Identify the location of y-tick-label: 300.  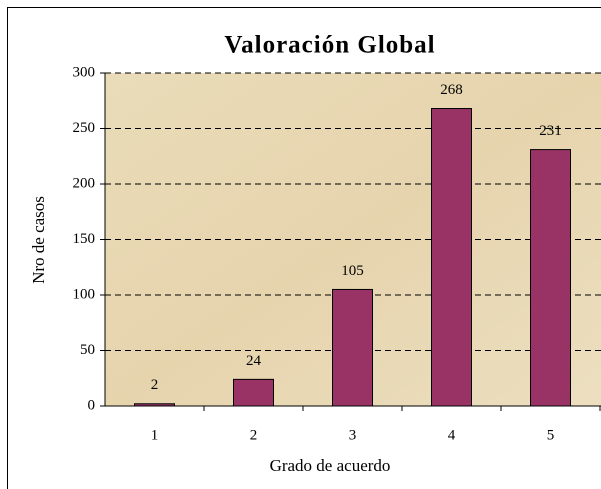
(84, 72).